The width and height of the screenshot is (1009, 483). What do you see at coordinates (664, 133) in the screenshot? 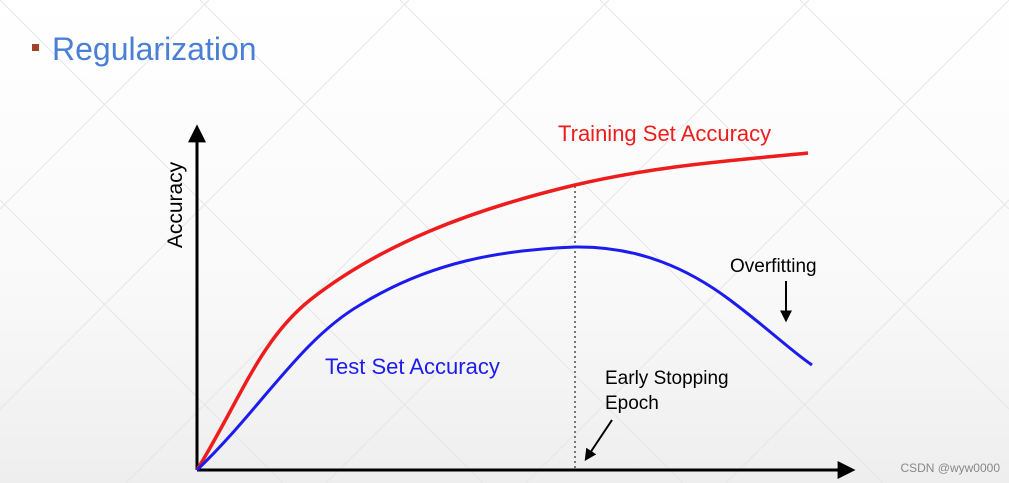
I see `training-label: Training Set Accuracy` at bounding box center [664, 133].